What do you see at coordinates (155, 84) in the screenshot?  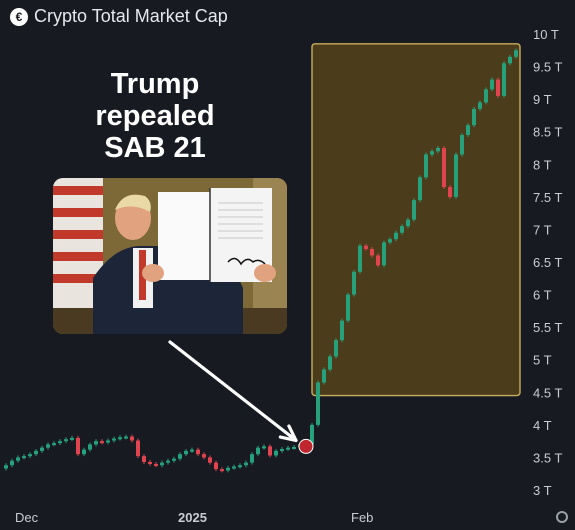 I see `annotation-line: Trump` at bounding box center [155, 84].